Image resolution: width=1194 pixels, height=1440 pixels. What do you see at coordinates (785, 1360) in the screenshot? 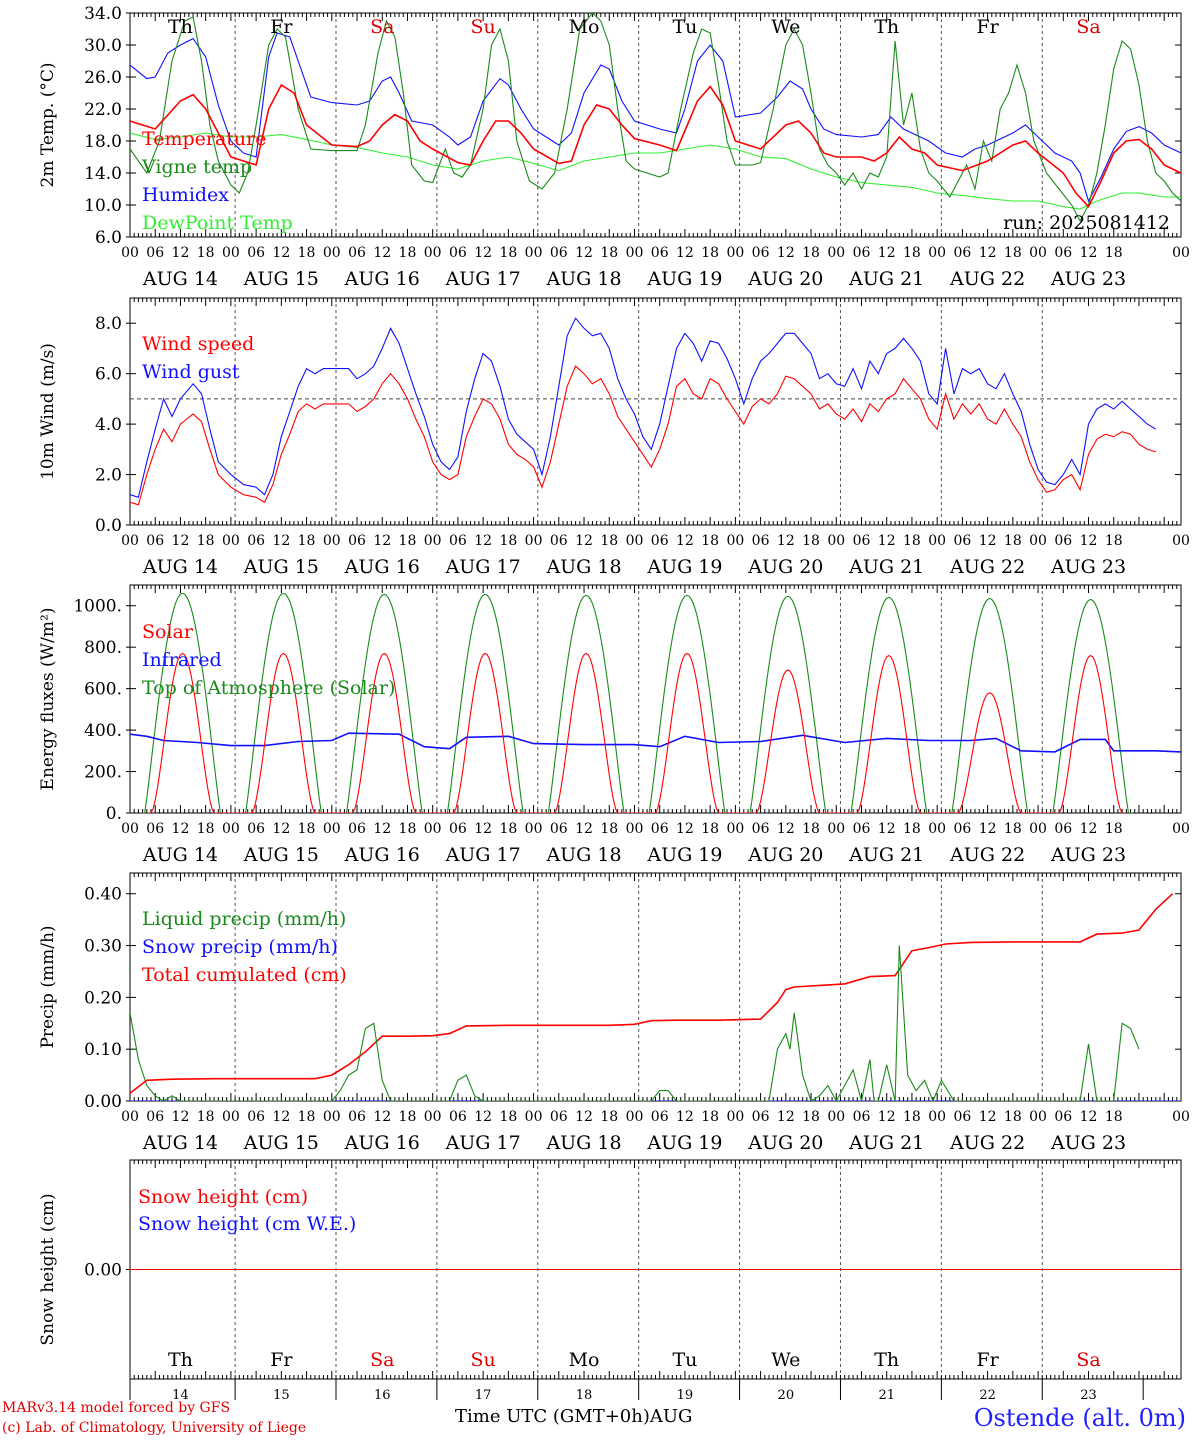
I see `weekday-label: We` at bounding box center [785, 1360].